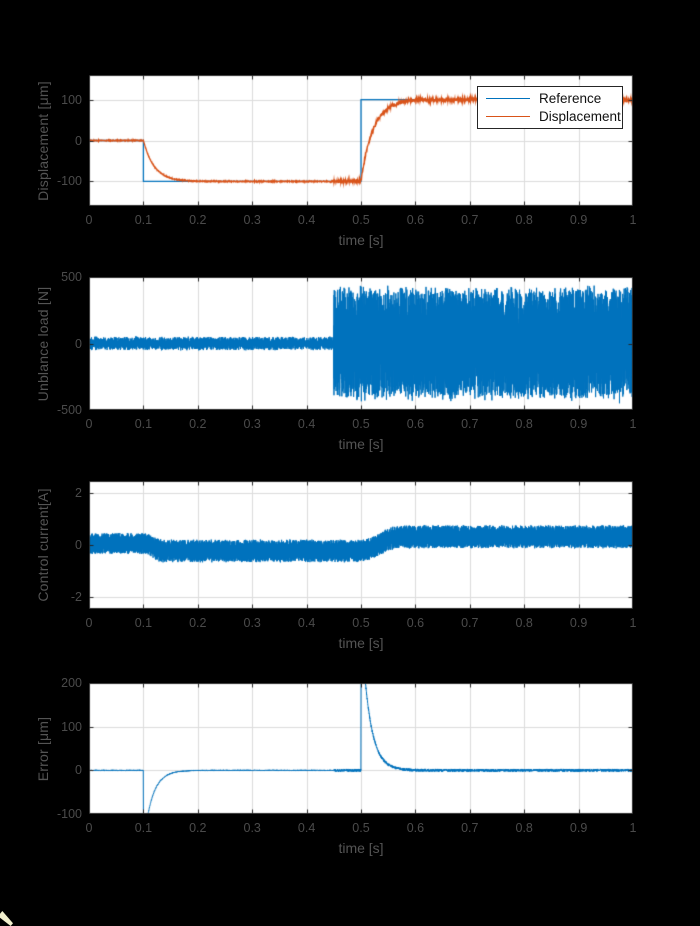 Image resolution: width=700 pixels, height=926 pixels. What do you see at coordinates (71, 683) in the screenshot?
I see `y-tick-label: 200` at bounding box center [71, 683].